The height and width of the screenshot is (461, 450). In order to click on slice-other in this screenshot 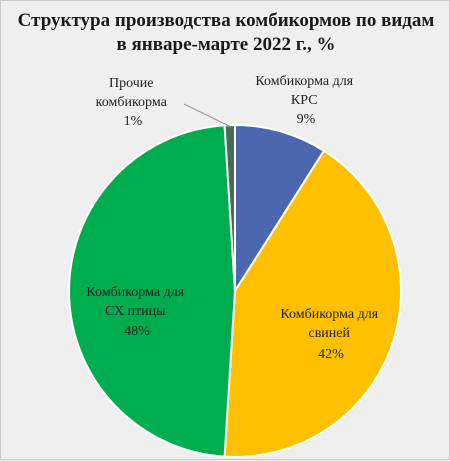, I will do `click(229, 207)`.